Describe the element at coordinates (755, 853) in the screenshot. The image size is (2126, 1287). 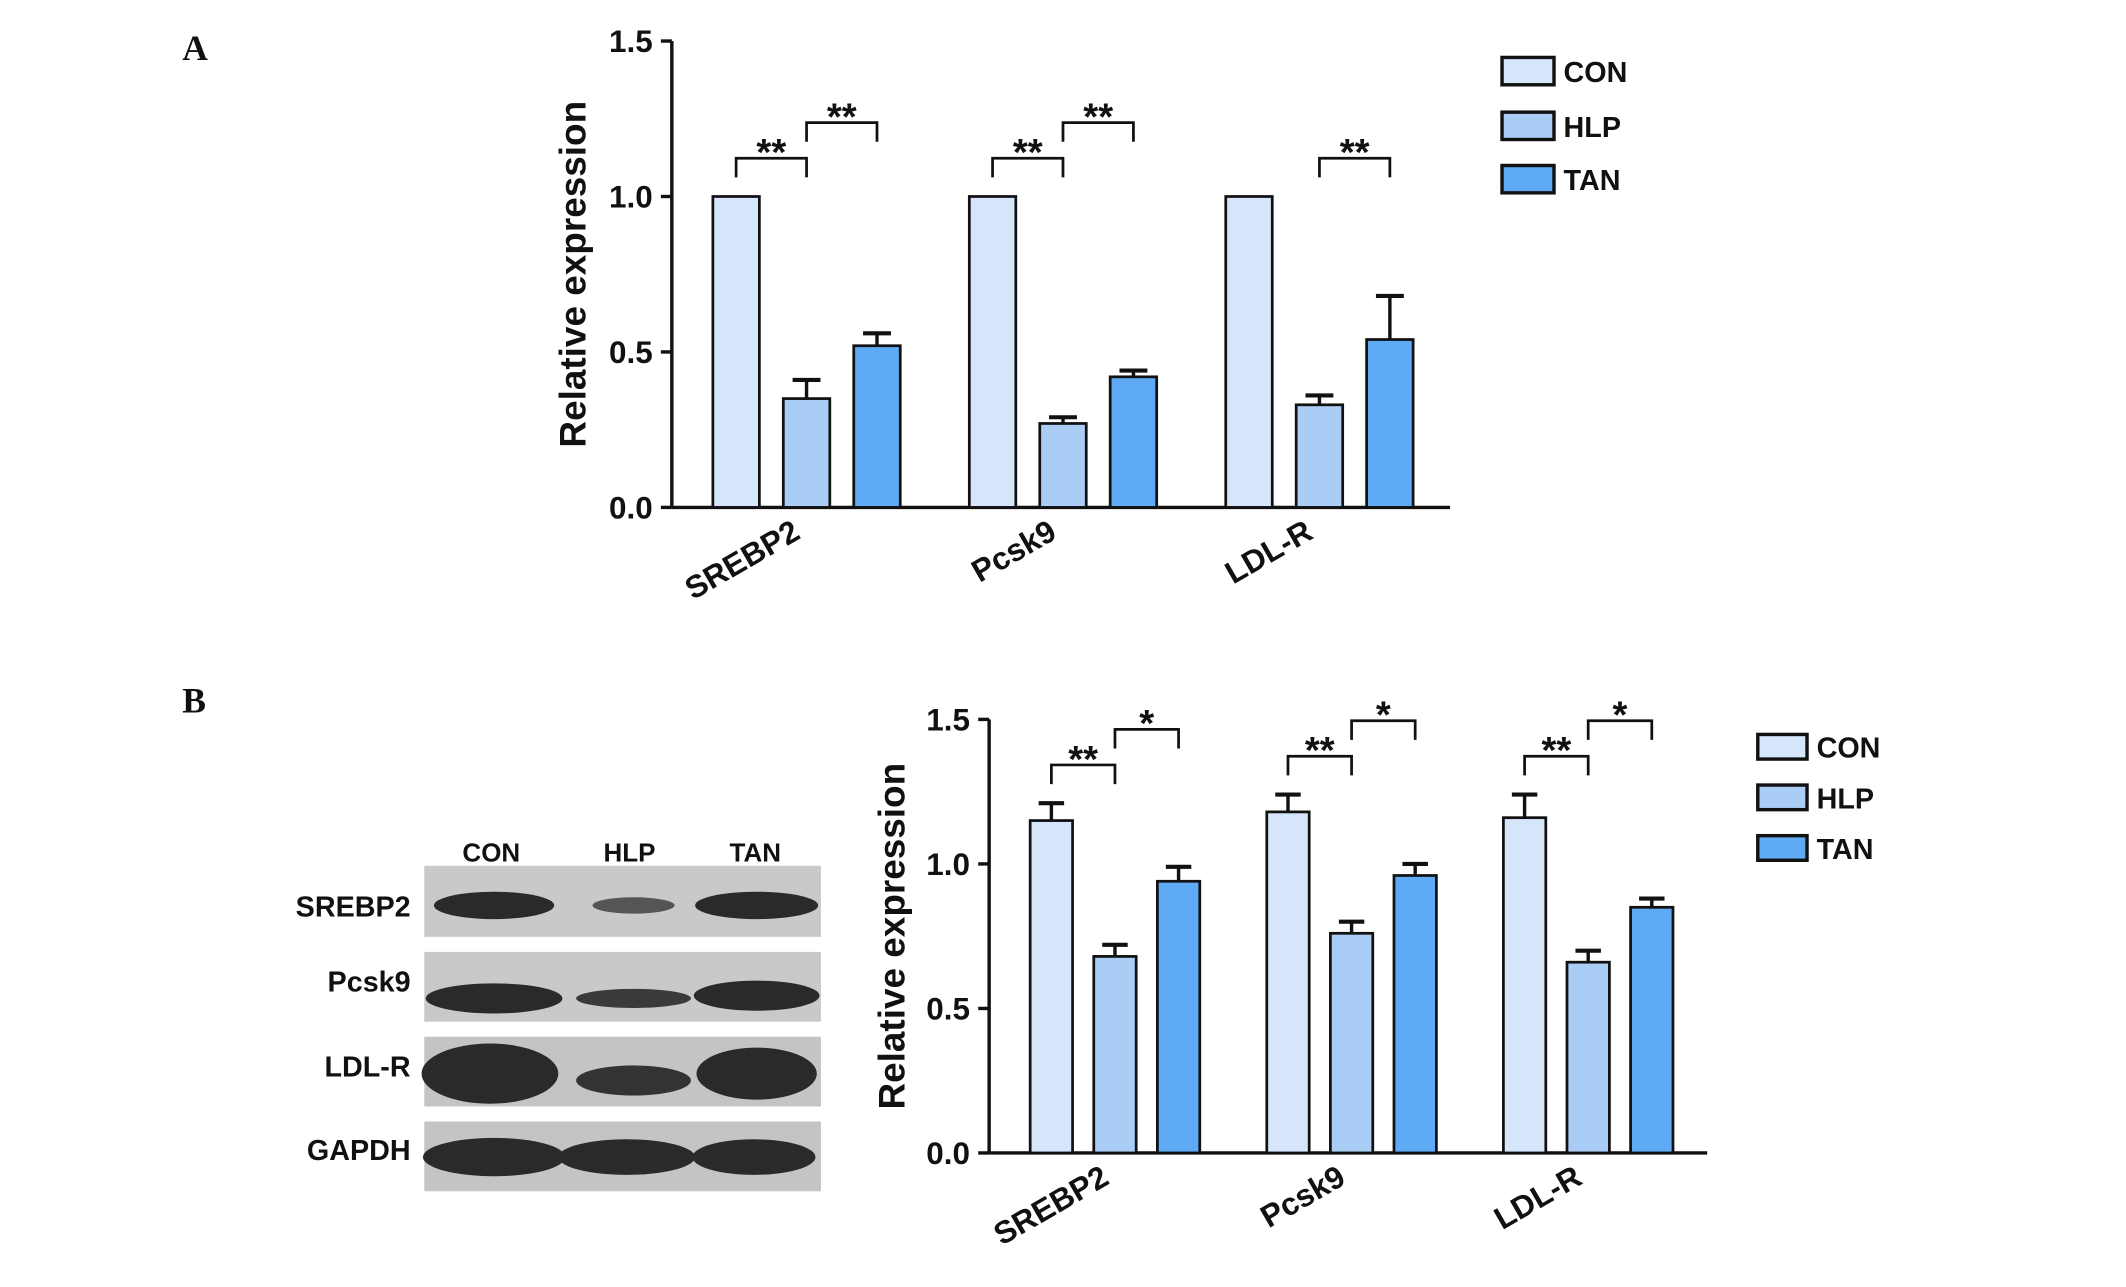
I see `lane-label: TAN` at that location.